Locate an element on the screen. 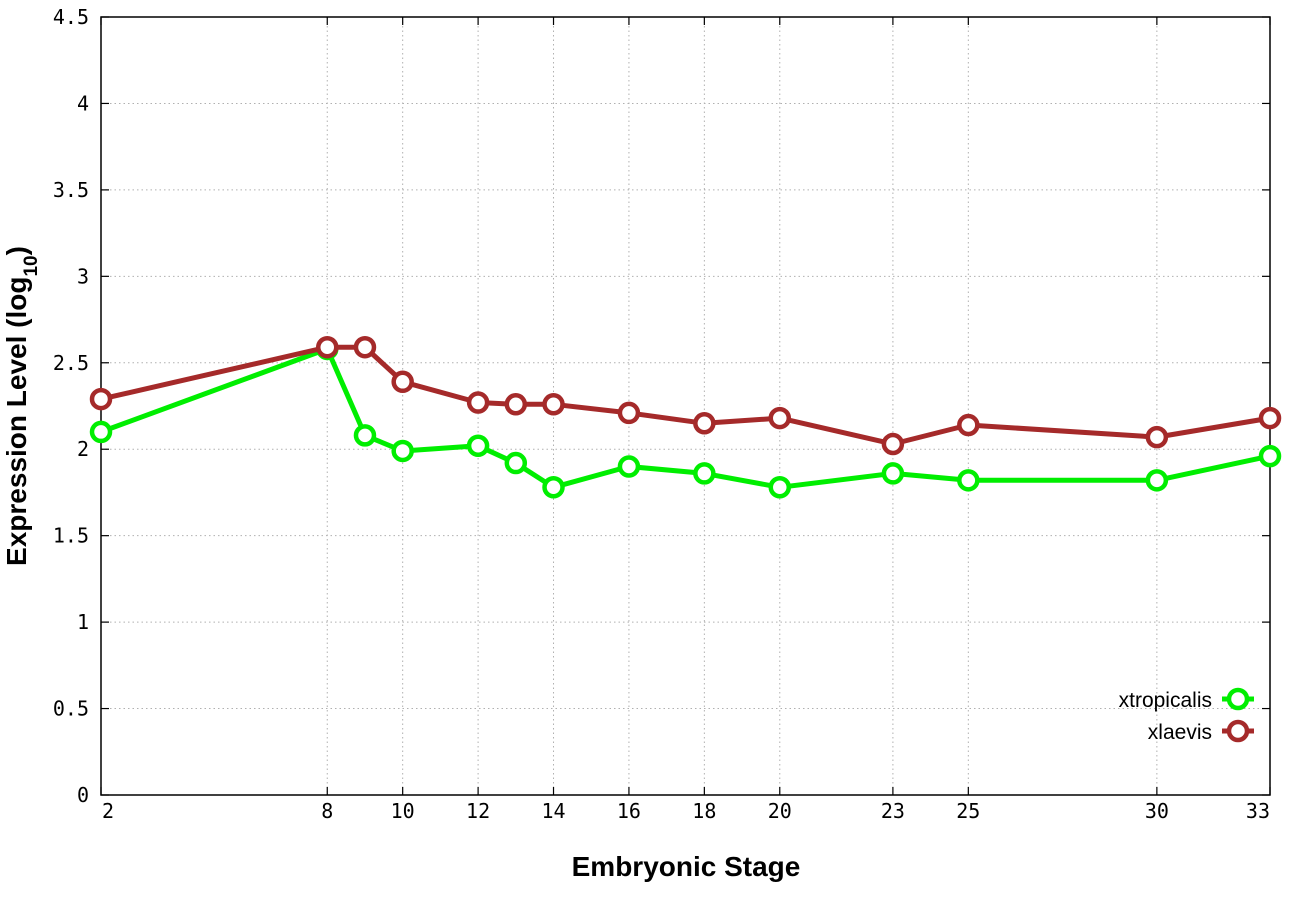  y-tick-label: 4.5 is located at coordinates (71, 17).